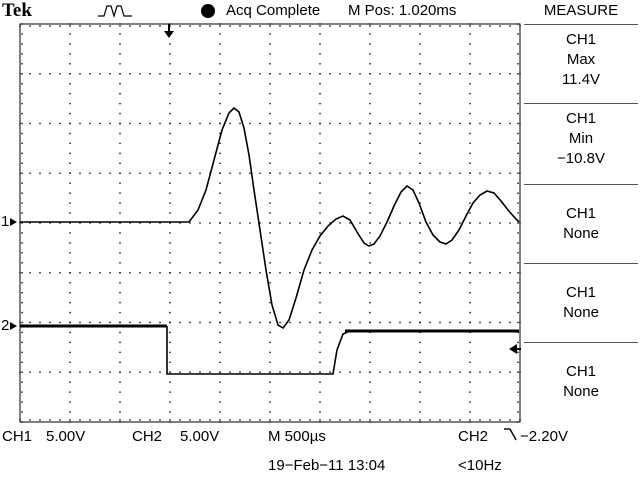 This screenshot has height=480, width=640. What do you see at coordinates (581, 60) in the screenshot?
I see `measure-slot-1: CH1 Max 11.4V` at bounding box center [581, 60].